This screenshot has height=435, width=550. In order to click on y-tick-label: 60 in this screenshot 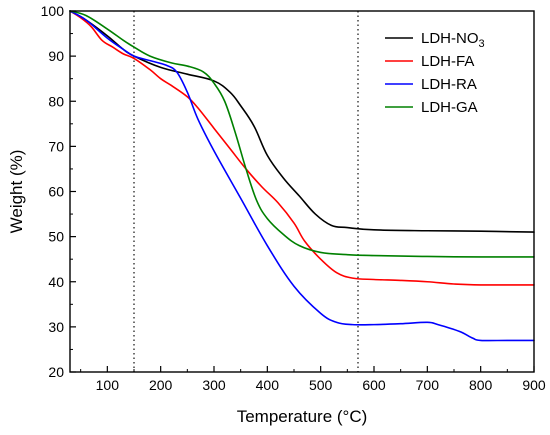, I will do `click(56, 192)`.